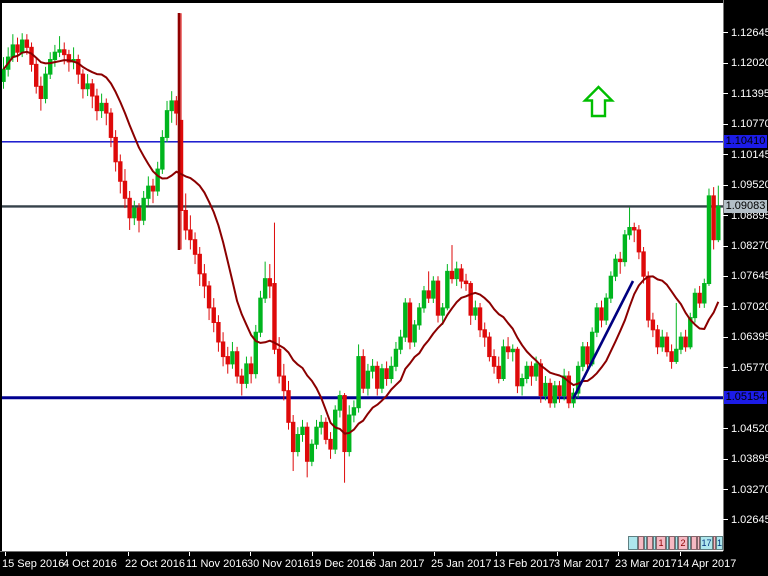 The height and width of the screenshot is (576, 768). I want to click on price-tag: 1.09083, so click(745, 206).